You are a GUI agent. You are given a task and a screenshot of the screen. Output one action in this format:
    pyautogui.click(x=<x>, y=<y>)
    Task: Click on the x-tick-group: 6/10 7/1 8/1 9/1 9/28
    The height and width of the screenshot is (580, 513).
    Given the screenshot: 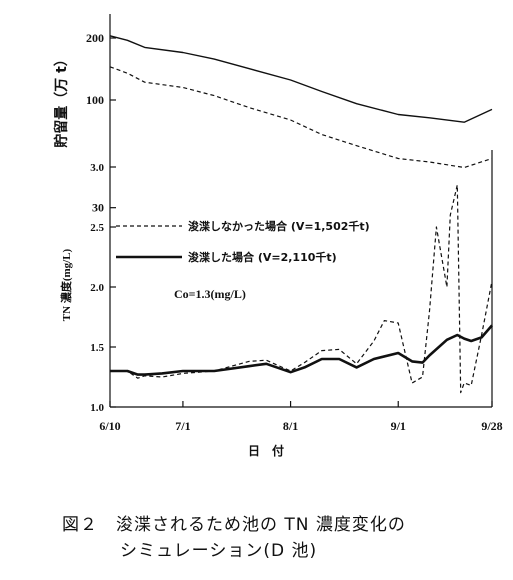 What is the action you would take?
    pyautogui.click(x=301, y=417)
    